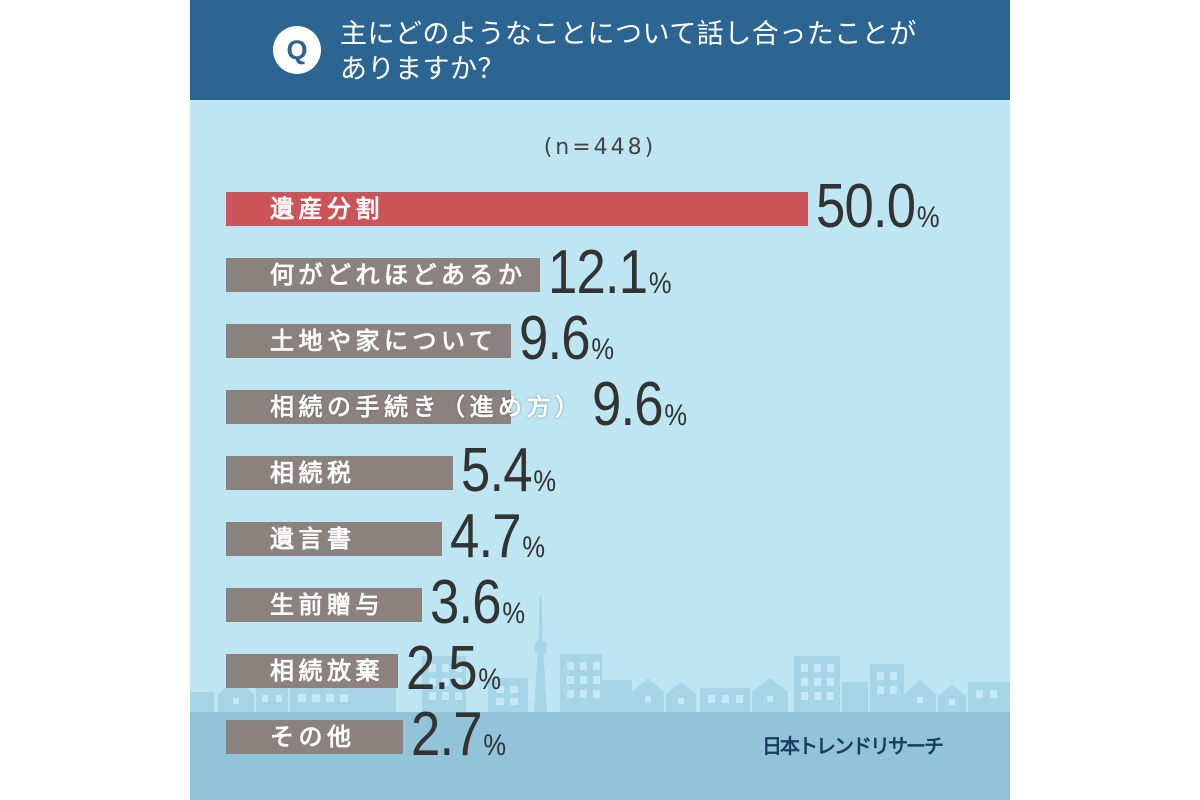 This screenshot has width=1200, height=800. I want to click on bar-label: 遺言書, so click(313, 539).